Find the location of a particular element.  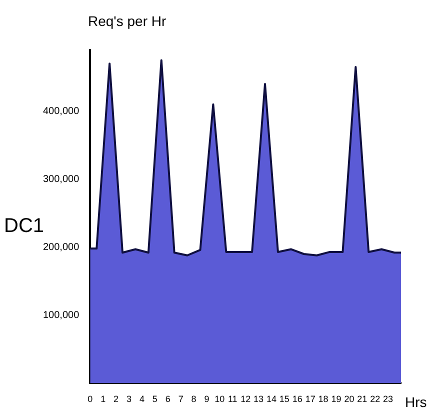

y-tick-label: 400,000 is located at coordinates (61, 111).